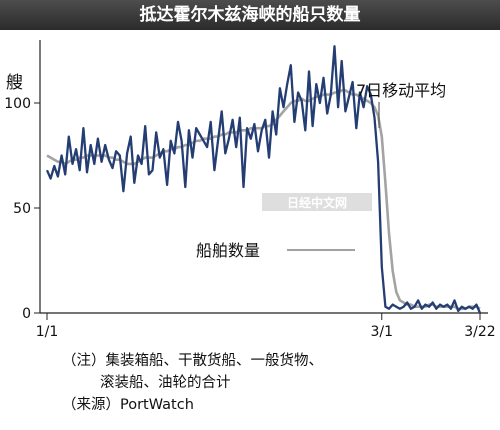 This screenshot has width=500, height=430. I want to click on x-tick-jan1-label: 1/1, so click(47, 332).